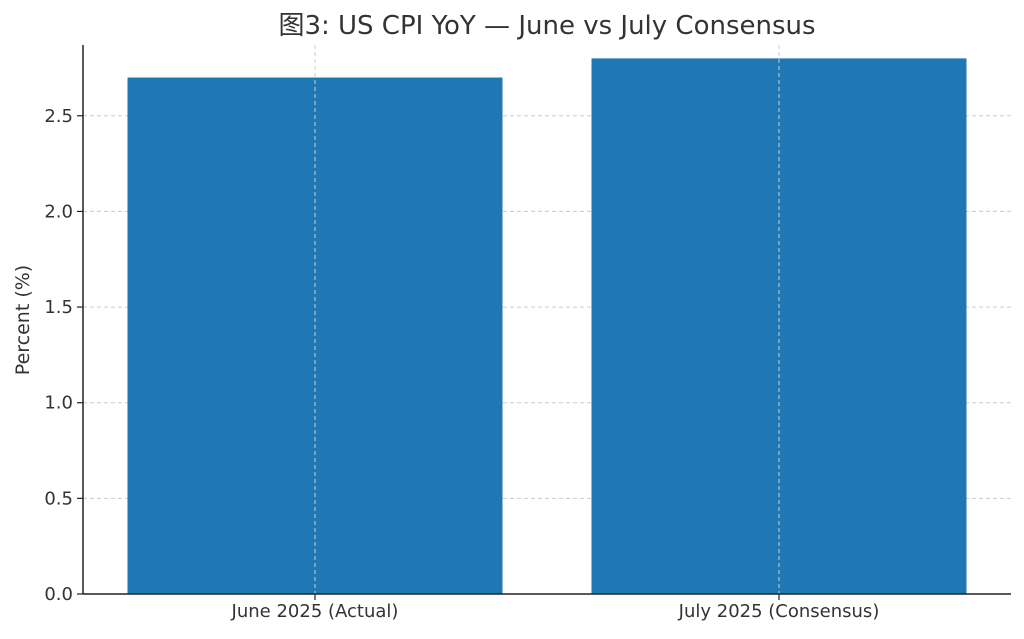 This screenshot has height=639, width=1024. I want to click on x-tick-label: July 2025 (Consensus), so click(779, 611).